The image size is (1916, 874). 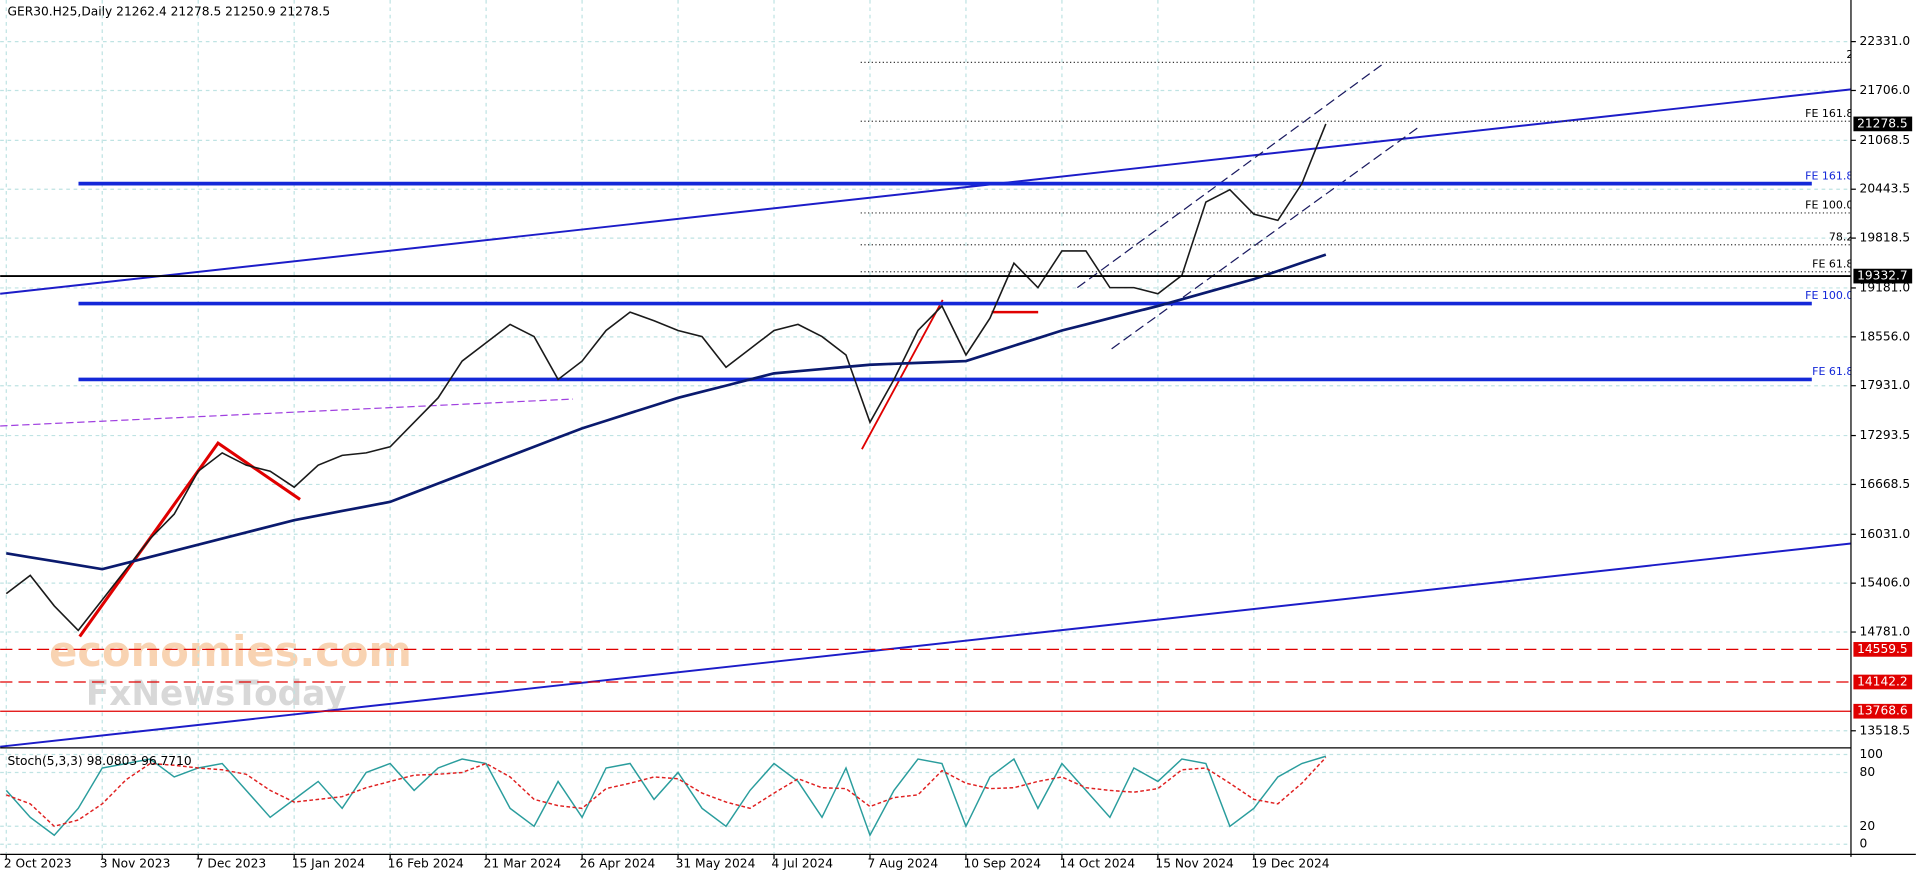 I want to click on x-tick-label: 15 Nov 2024, so click(x=1194, y=864).